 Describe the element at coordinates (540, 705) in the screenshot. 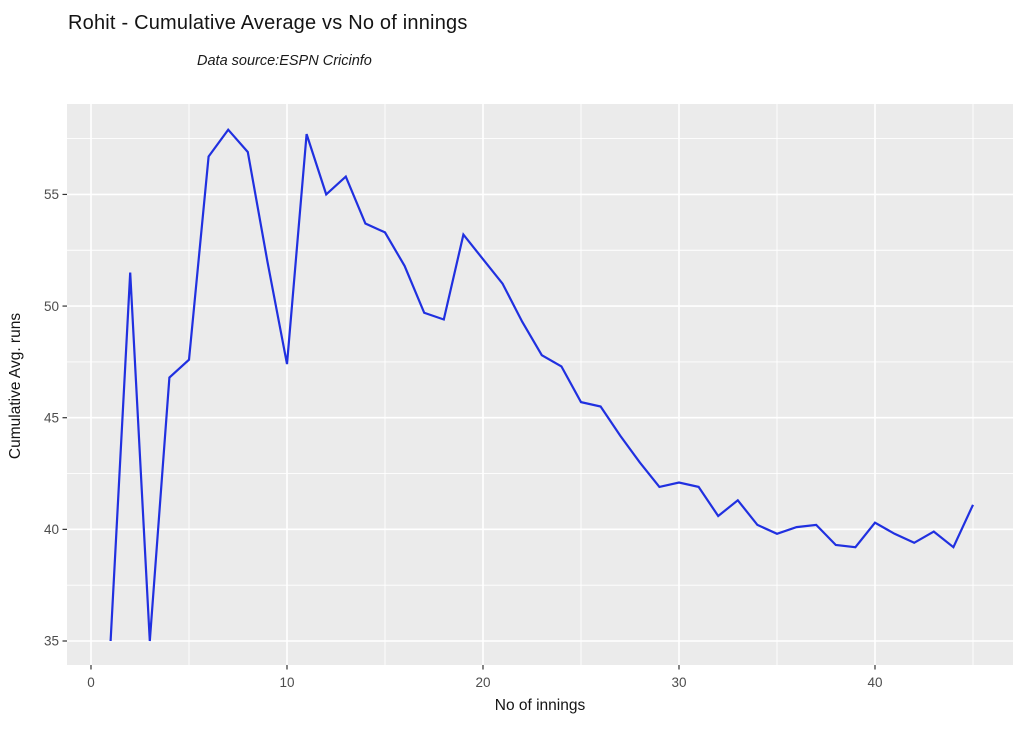

I see `x-axis-title: No of innings` at that location.